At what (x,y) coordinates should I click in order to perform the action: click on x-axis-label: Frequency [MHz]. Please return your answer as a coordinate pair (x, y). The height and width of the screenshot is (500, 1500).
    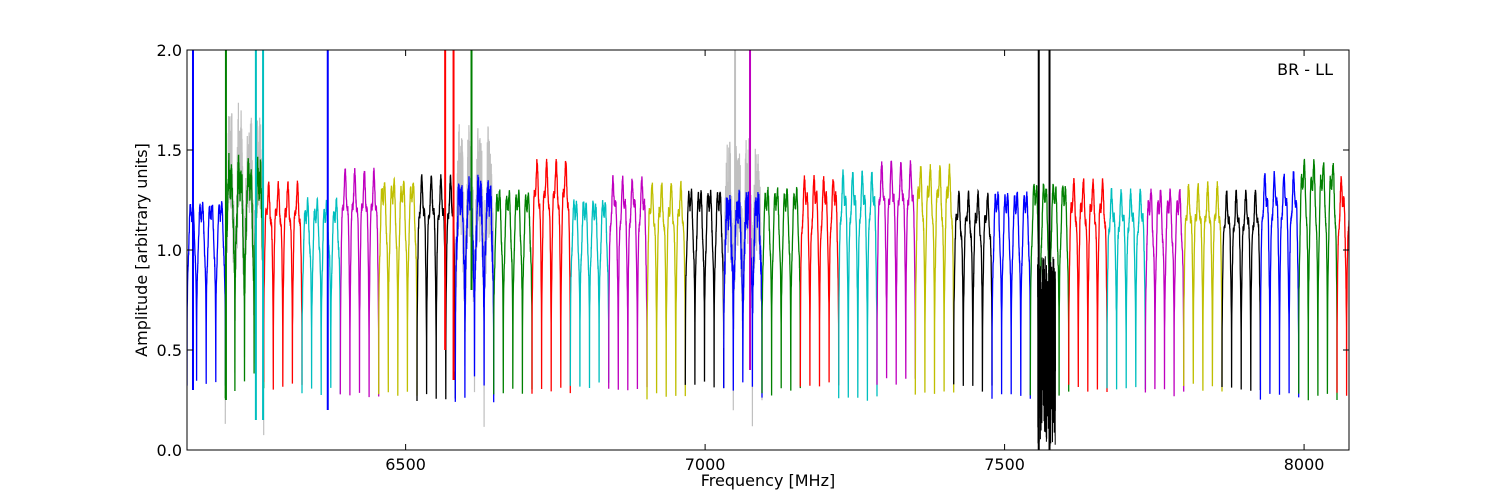
    Looking at the image, I should click on (768, 480).